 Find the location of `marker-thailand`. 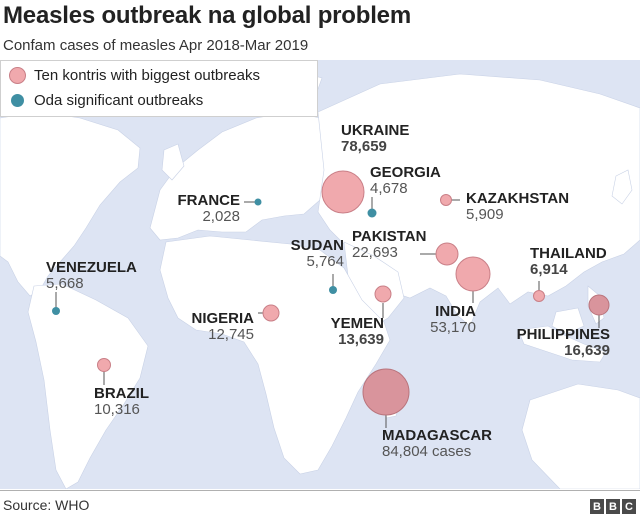

marker-thailand is located at coordinates (539, 296).